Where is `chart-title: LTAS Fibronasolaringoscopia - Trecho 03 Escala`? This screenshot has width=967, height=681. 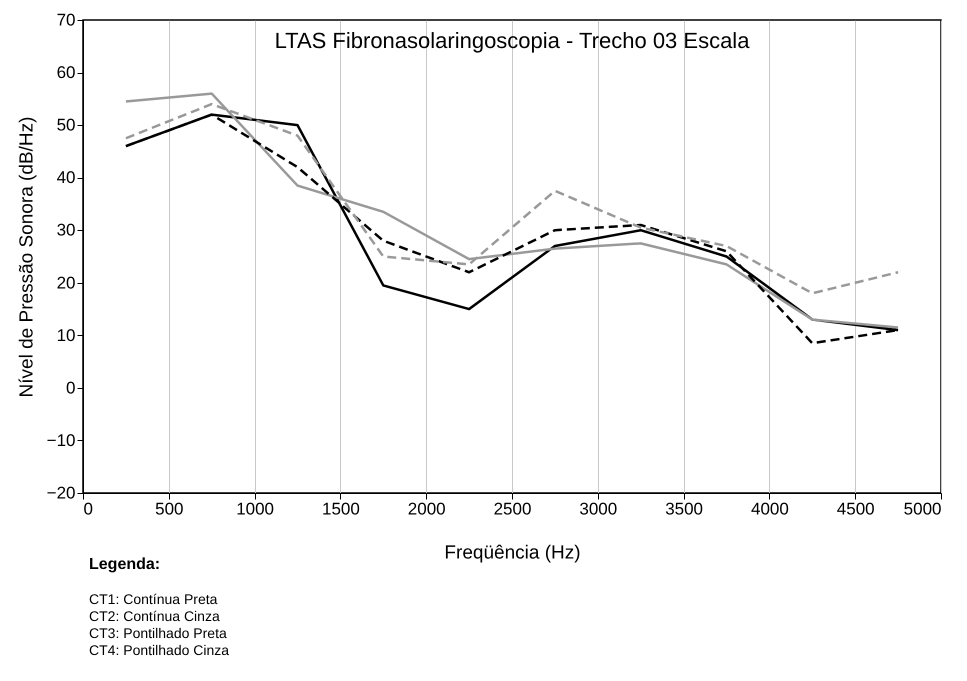 chart-title: LTAS Fibronasolaringoscopia - Trecho 03 Escala is located at coordinates (512, 40).